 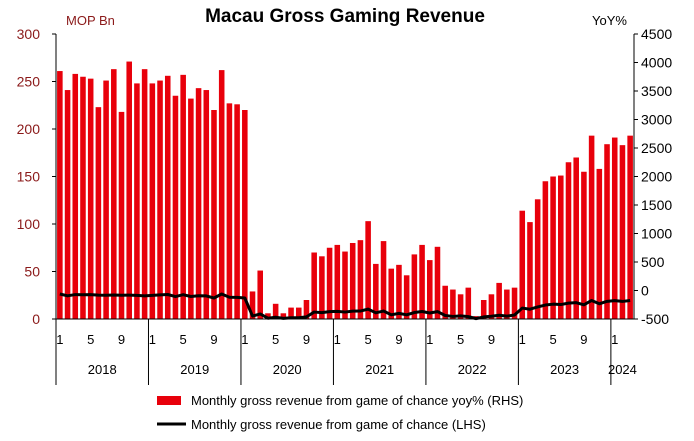 I want to click on right-tick-label: 4500, so click(x=656, y=34).